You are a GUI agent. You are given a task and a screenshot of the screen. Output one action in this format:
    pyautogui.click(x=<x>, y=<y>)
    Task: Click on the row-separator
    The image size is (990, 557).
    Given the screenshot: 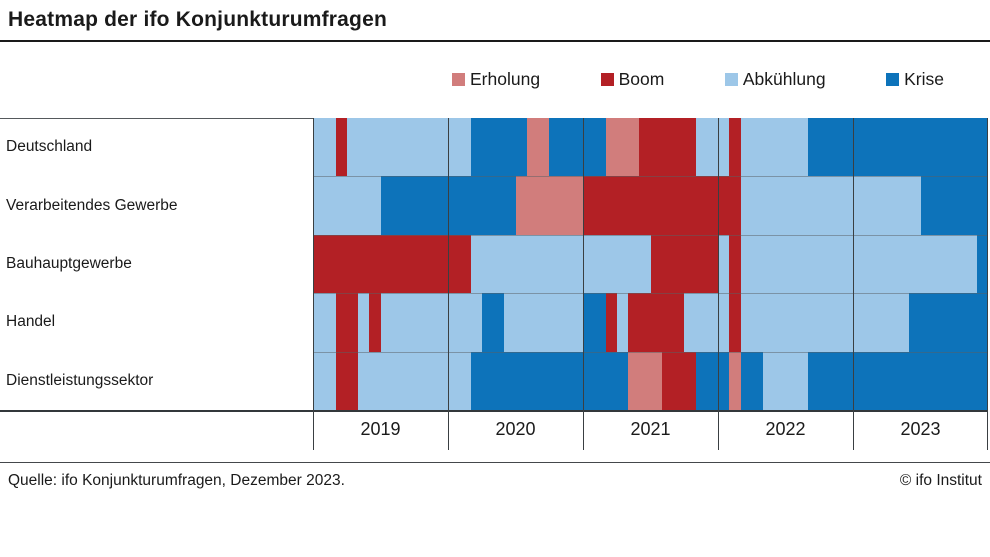 What is the action you would take?
    pyautogui.click(x=650, y=235)
    